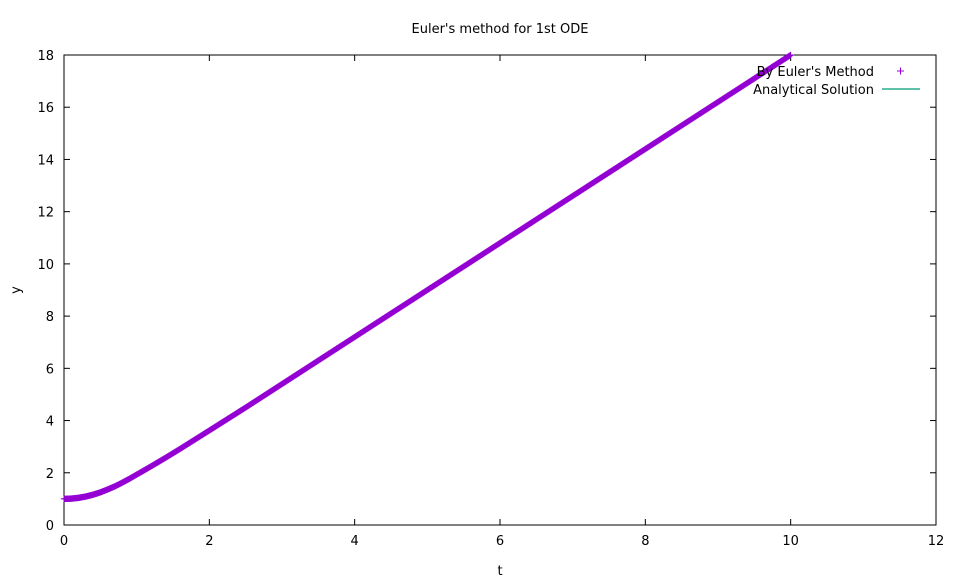 The height and width of the screenshot is (582, 960). I want to click on x-tick-label: 12, so click(936, 541).